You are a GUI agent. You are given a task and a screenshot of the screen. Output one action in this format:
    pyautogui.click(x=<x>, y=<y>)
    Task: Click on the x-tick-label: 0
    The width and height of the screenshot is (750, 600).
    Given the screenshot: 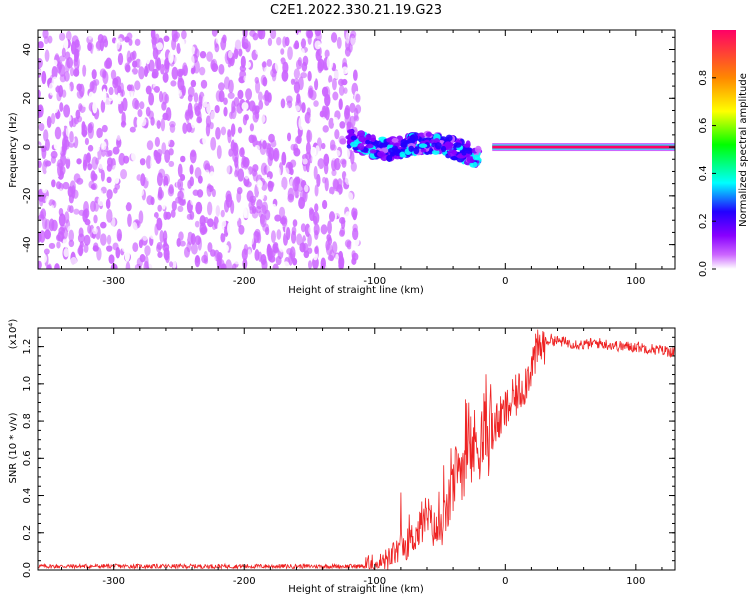 What is the action you would take?
    pyautogui.click(x=505, y=281)
    